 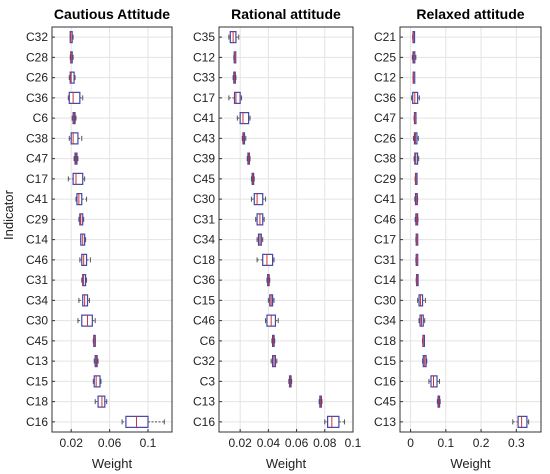 What do you see at coordinates (325, 443) in the screenshot?
I see `x-tick-label: 0.08` at bounding box center [325, 443].